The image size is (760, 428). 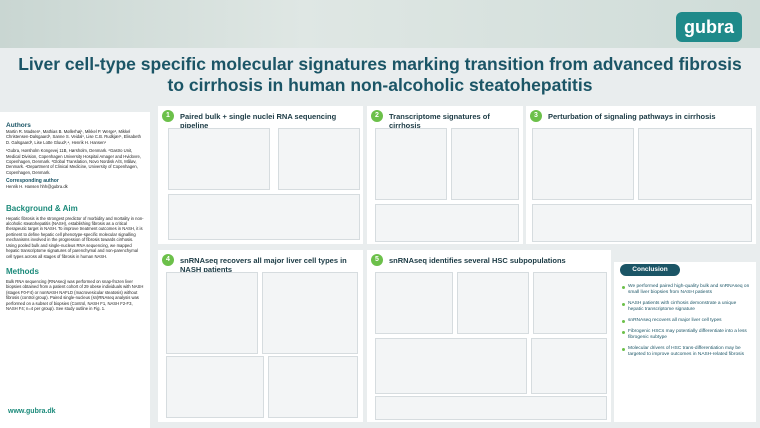 What do you see at coordinates (709, 27) in the screenshot?
I see `logo: gubra` at bounding box center [709, 27].